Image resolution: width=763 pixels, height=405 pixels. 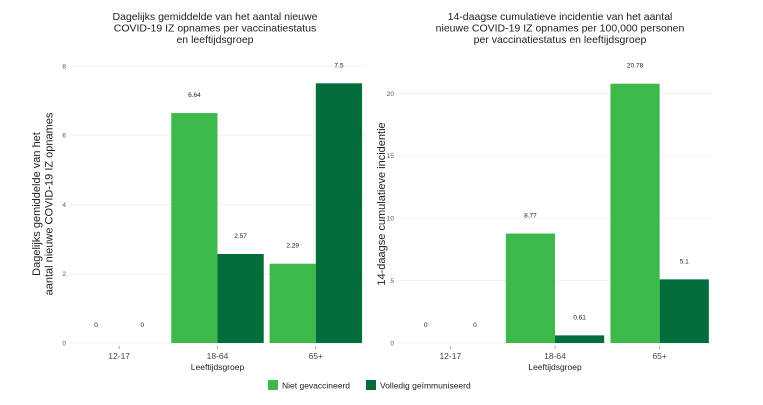 What do you see at coordinates (530, 216) in the screenshot?
I see `data-label: 8.77` at bounding box center [530, 216].